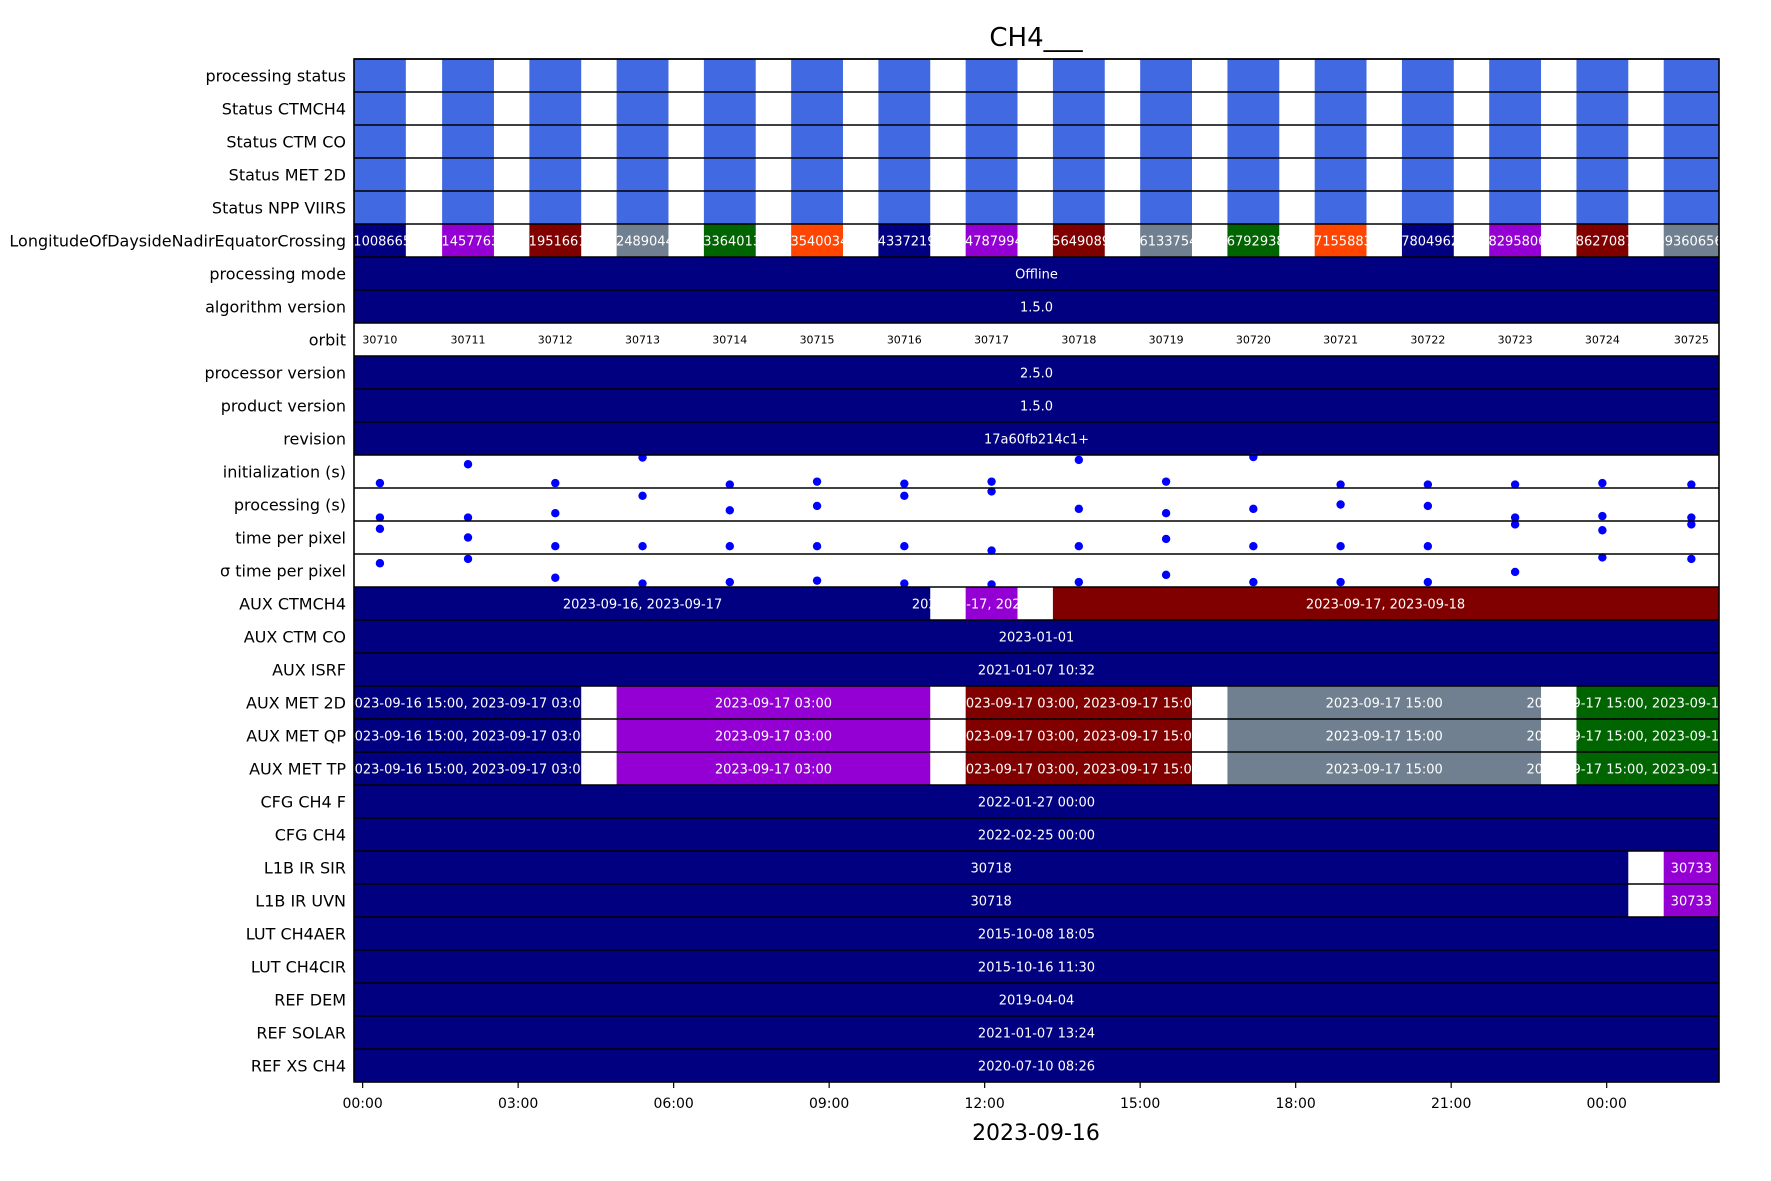  What do you see at coordinates (380, 242) in the screenshot?
I see `lon-value: -1008665` at bounding box center [380, 242].